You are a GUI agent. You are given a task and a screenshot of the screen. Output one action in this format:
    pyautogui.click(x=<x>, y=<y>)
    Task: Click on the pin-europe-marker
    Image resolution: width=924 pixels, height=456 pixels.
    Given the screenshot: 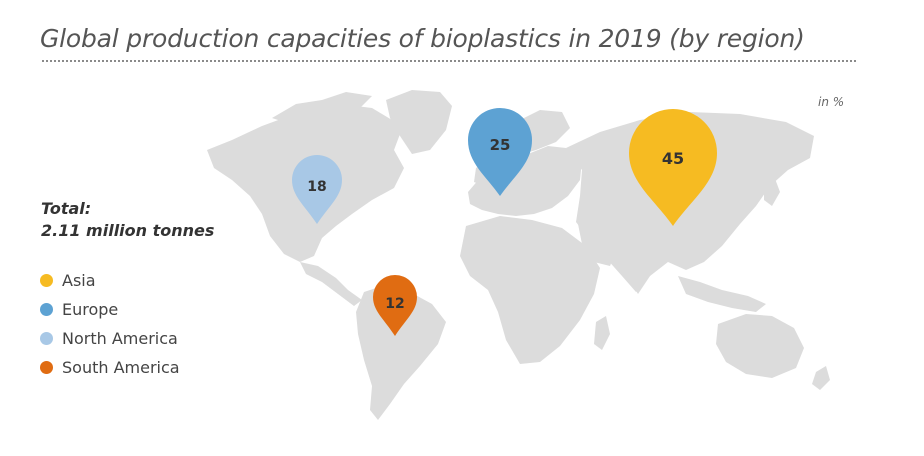 What is the action you would take?
    pyautogui.click(x=500, y=152)
    